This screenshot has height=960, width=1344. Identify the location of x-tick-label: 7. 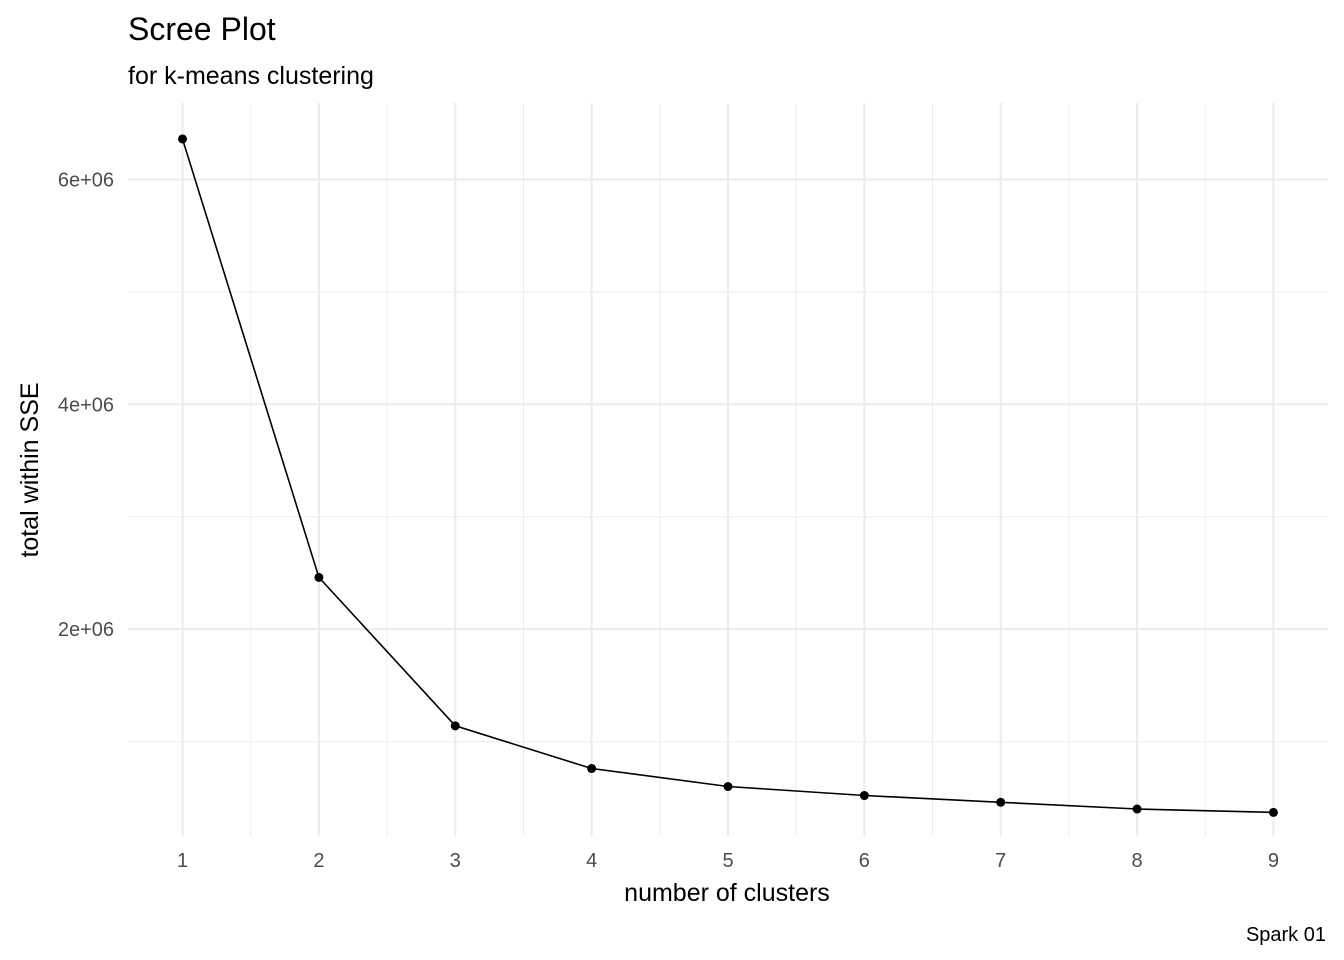
(1000, 861).